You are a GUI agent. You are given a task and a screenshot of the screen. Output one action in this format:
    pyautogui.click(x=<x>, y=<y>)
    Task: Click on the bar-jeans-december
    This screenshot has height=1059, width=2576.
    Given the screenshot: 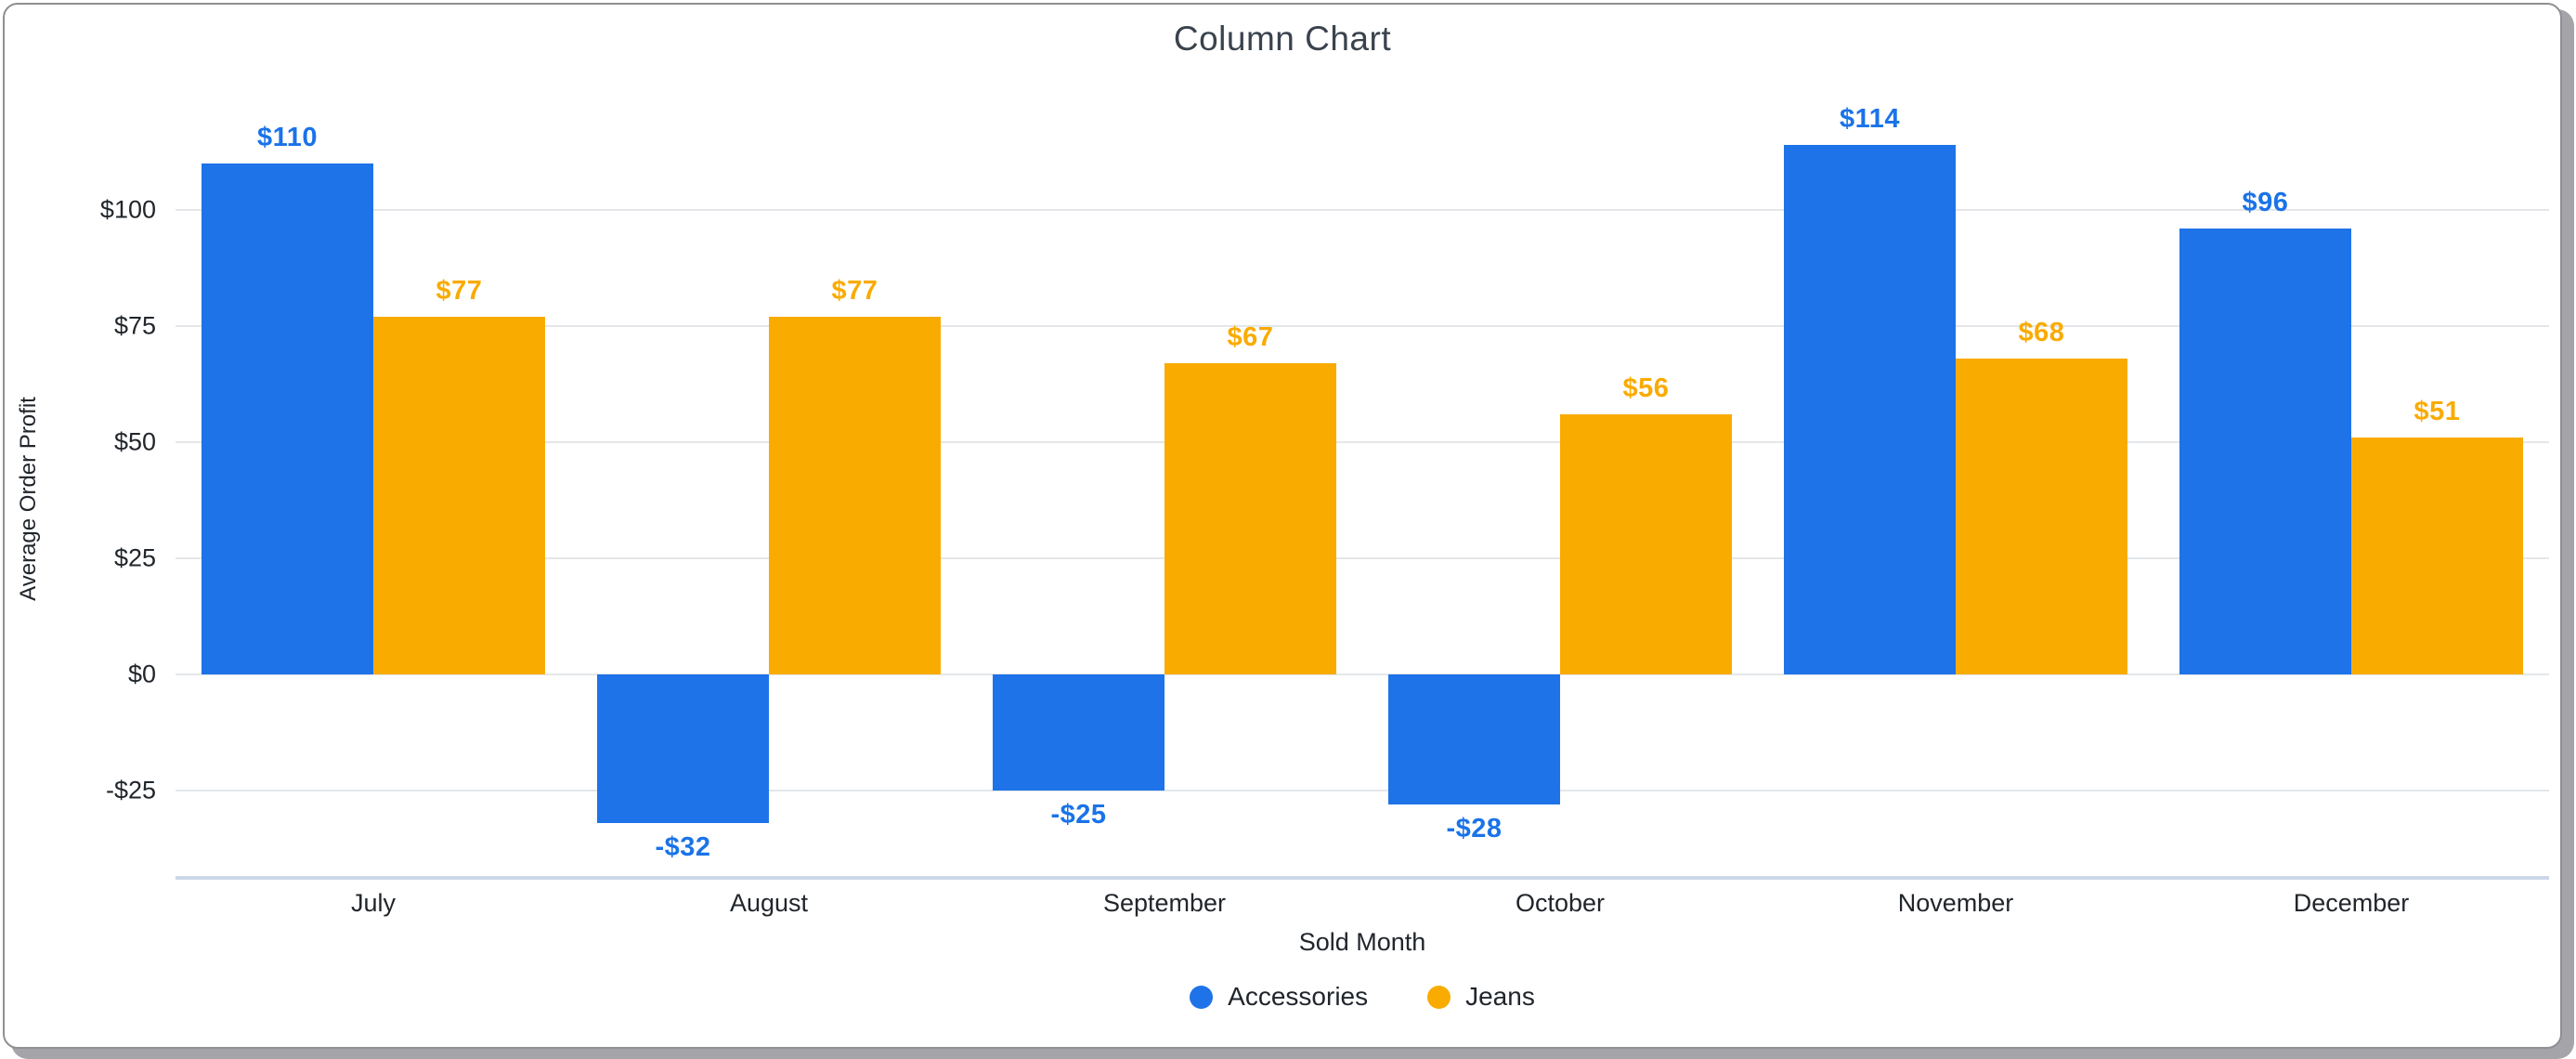 What is the action you would take?
    pyautogui.click(x=2437, y=555)
    